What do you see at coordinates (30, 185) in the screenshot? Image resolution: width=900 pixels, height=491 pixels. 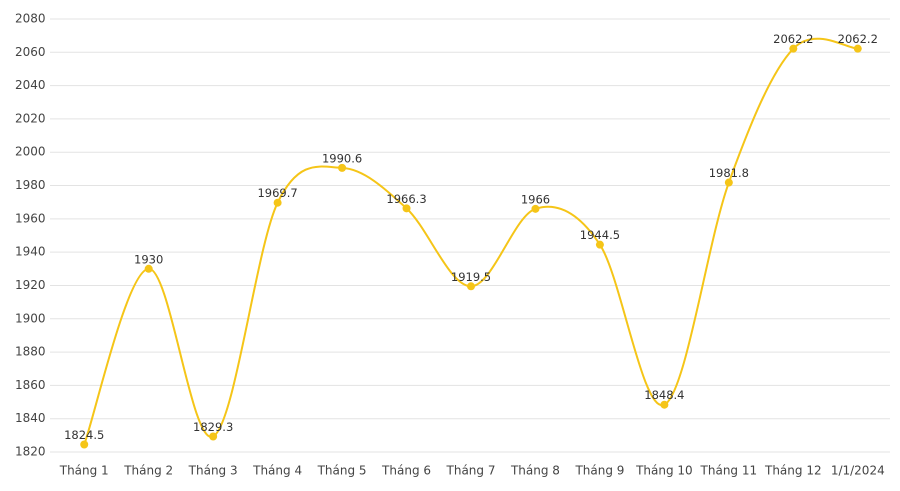 I see `y-tick-label: 1980` at bounding box center [30, 185].